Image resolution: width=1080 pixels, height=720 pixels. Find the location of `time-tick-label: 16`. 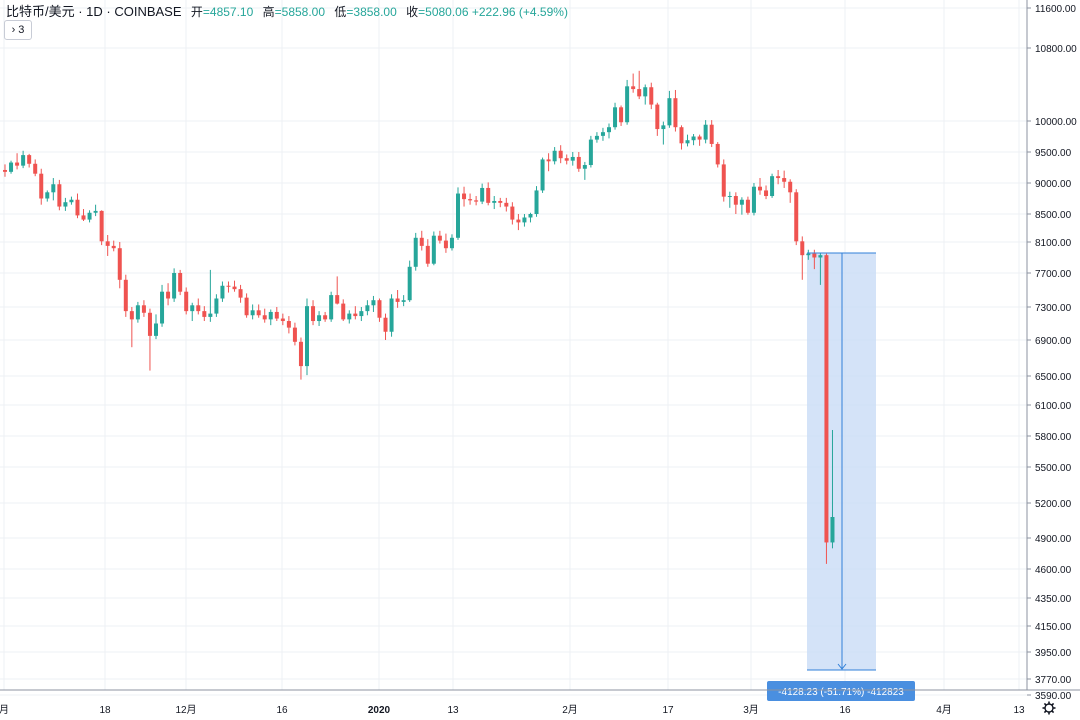

time-tick-label: 16 is located at coordinates (845, 710).